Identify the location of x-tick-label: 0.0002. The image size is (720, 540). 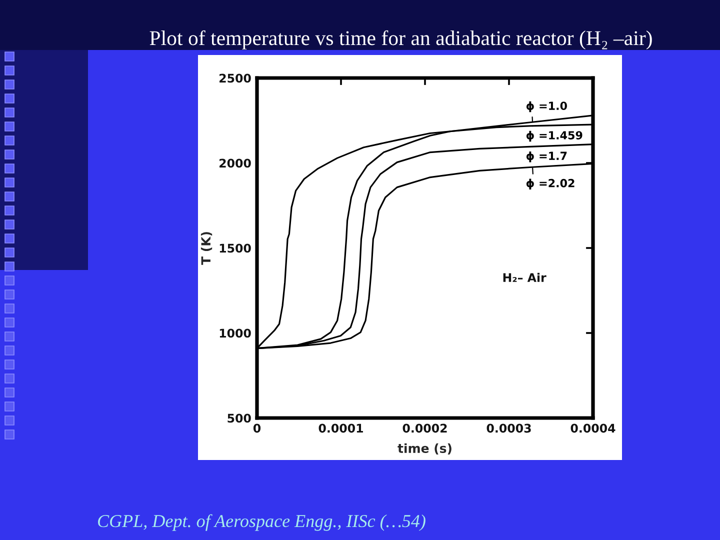
(424, 428).